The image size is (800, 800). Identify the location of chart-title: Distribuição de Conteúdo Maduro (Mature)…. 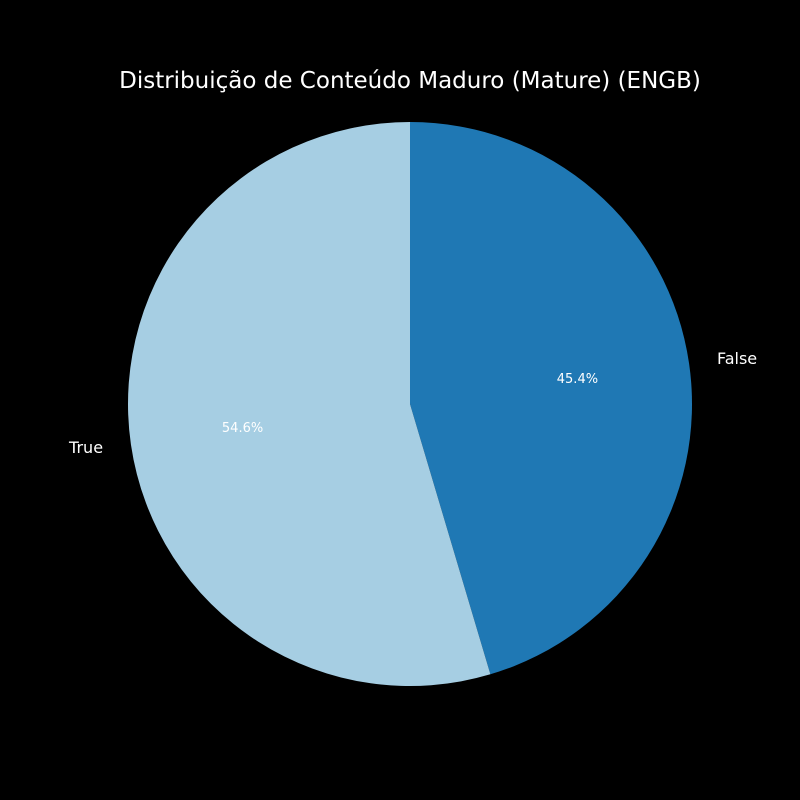
(410, 81).